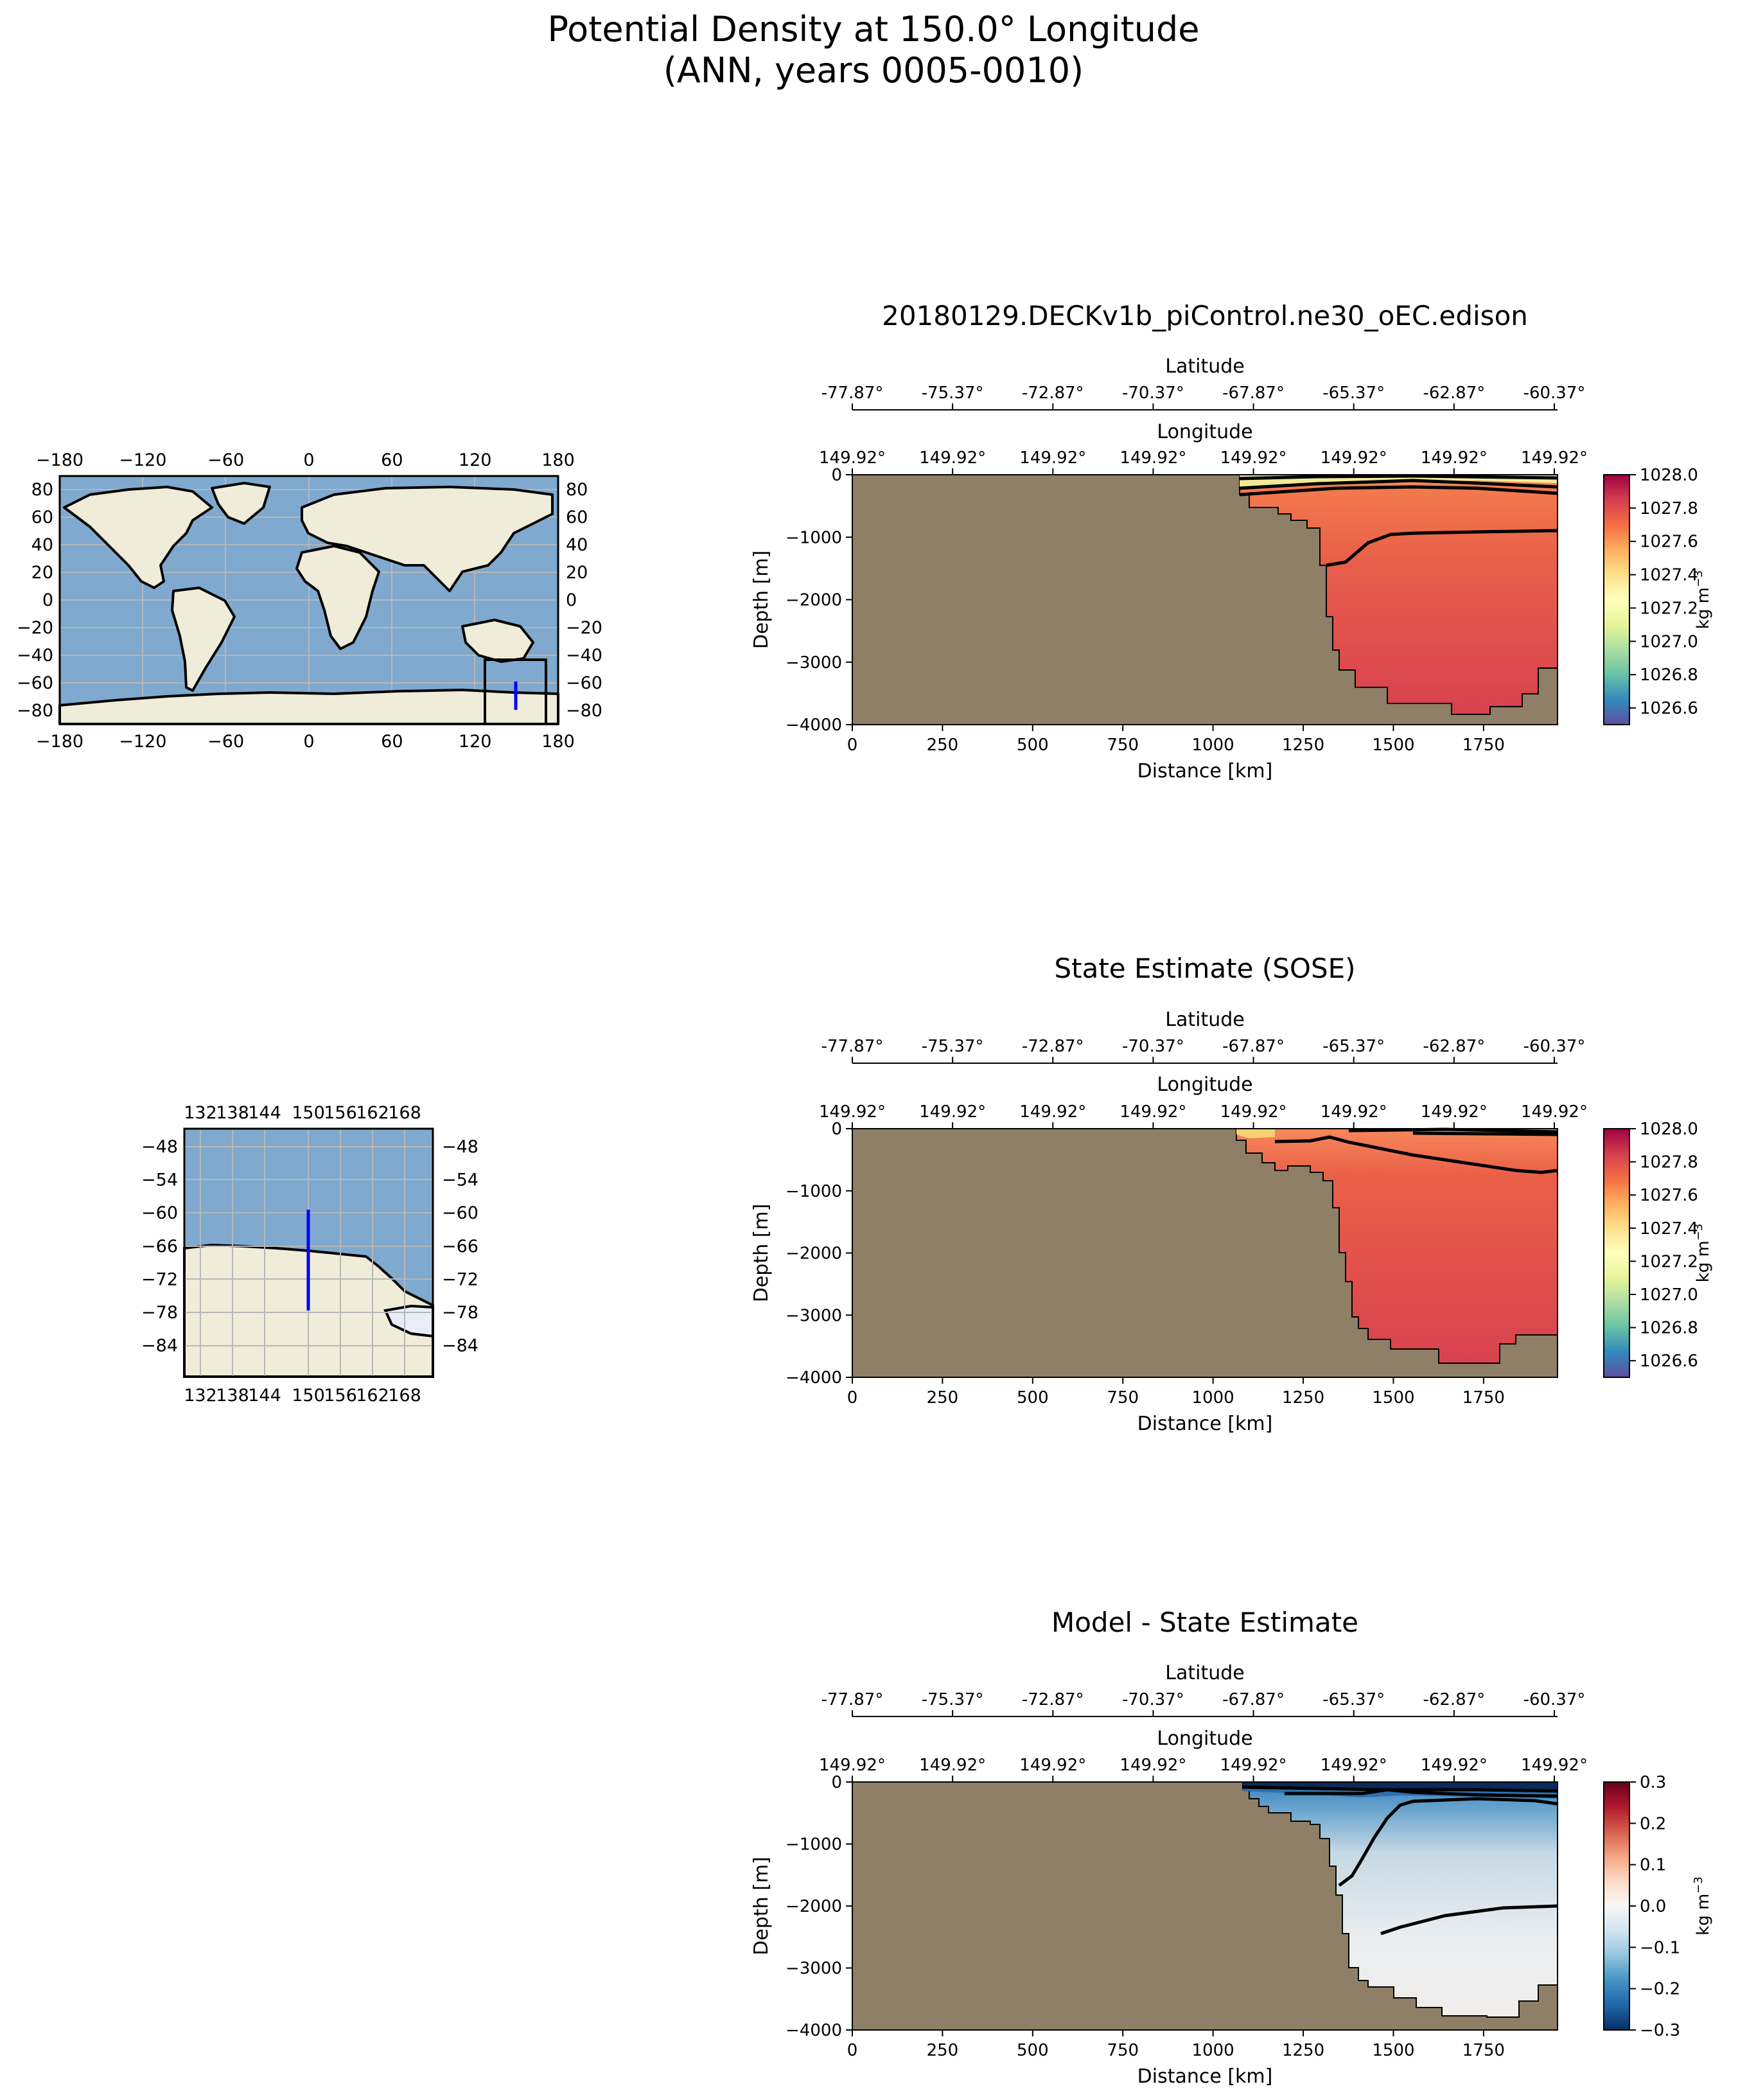  I want to click on inset-map-left-tick-label: −60, so click(159, 1213).